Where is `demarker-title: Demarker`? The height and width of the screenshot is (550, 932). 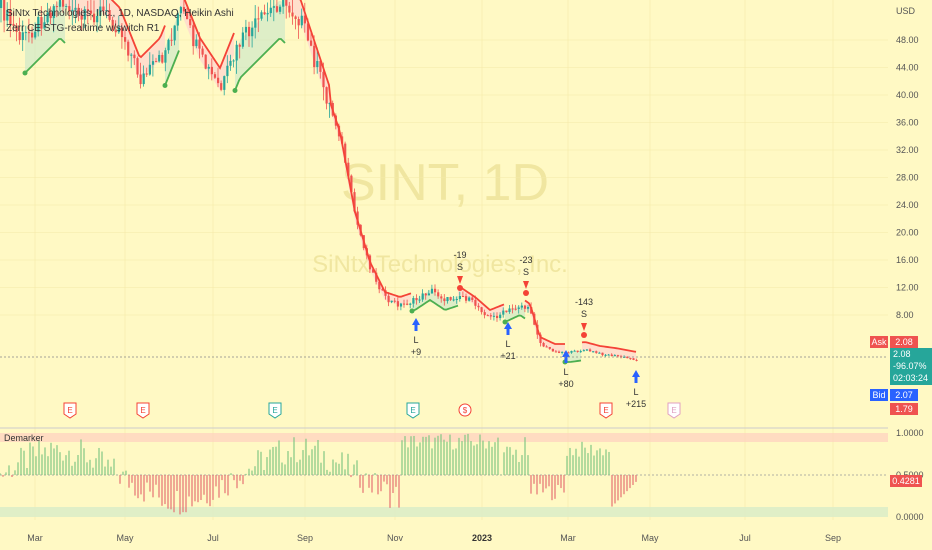
demarker-title: Demarker is located at coordinates (24, 438).